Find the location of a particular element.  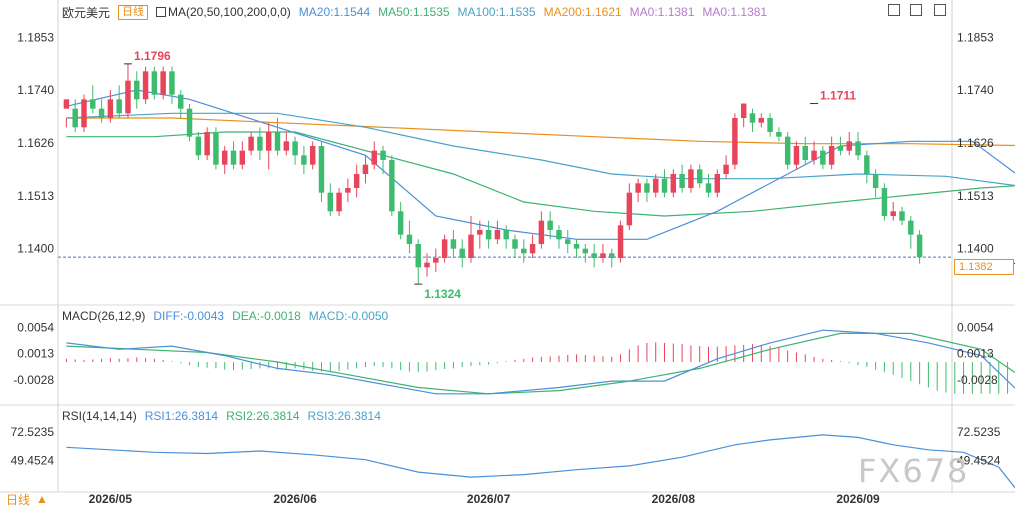

settings-icon is located at coordinates (916, 10).